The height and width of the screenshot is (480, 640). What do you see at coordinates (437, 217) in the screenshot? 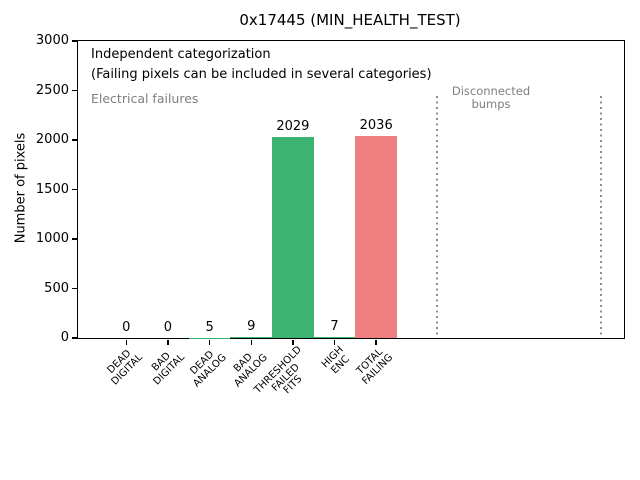
I see `disconnected-region-start-line` at bounding box center [437, 217].